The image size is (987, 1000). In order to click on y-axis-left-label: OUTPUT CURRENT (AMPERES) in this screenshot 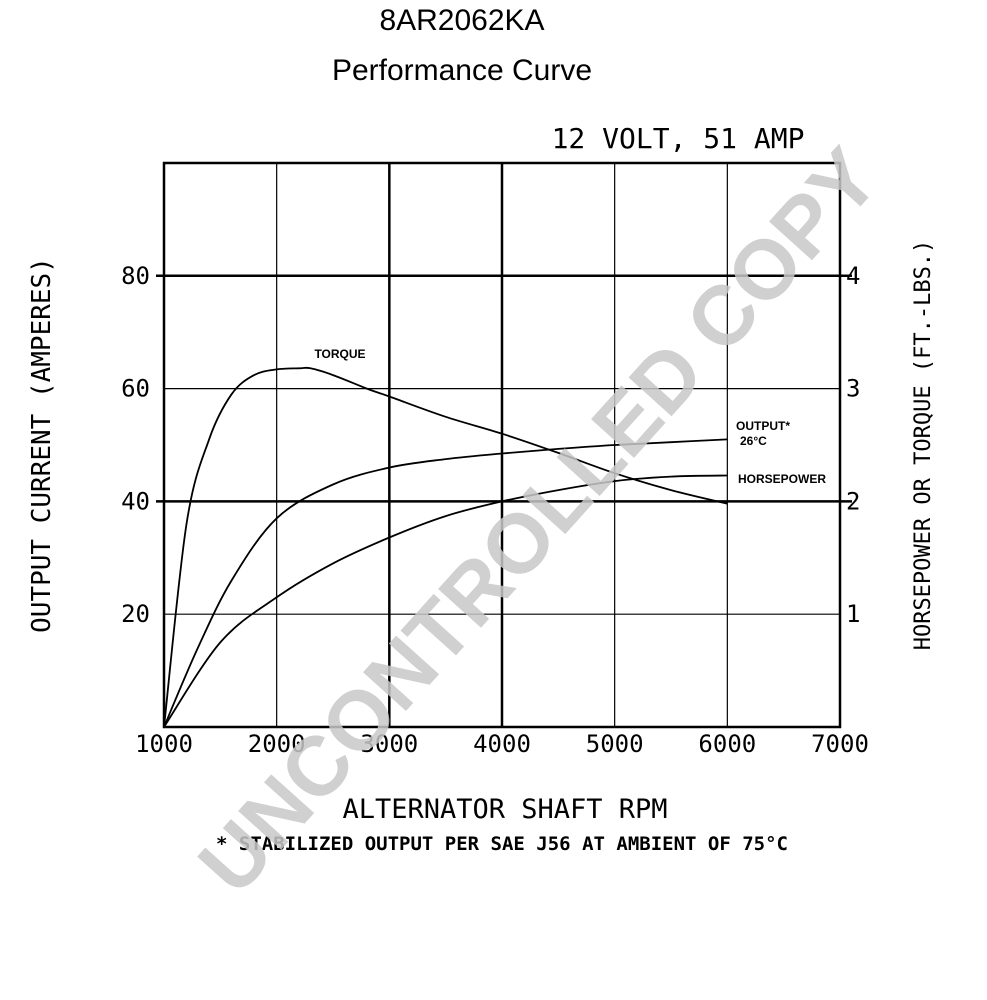, I will do `click(42, 445)`.